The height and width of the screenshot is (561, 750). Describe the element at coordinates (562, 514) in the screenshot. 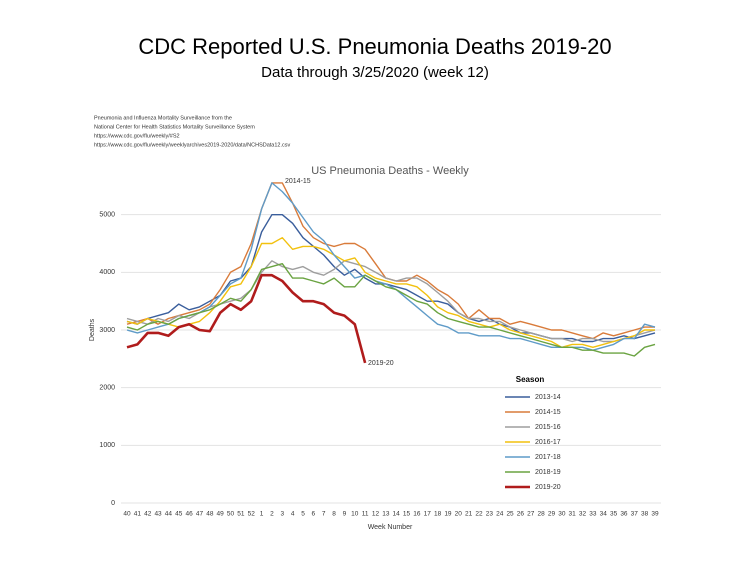

I see `x-tick-label: 30` at that location.